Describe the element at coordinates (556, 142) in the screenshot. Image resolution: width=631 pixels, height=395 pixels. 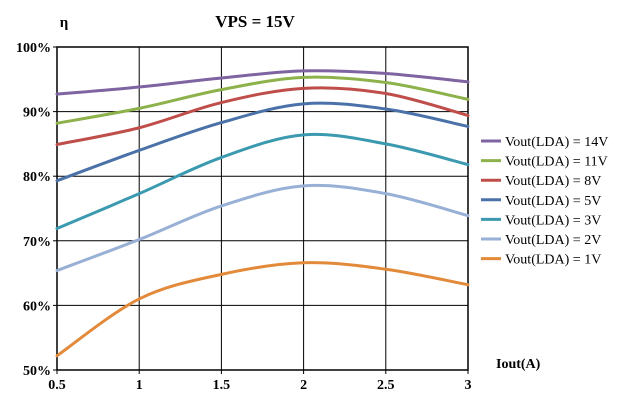
I see `legend-label: Vout(LDA) = 14V` at that location.